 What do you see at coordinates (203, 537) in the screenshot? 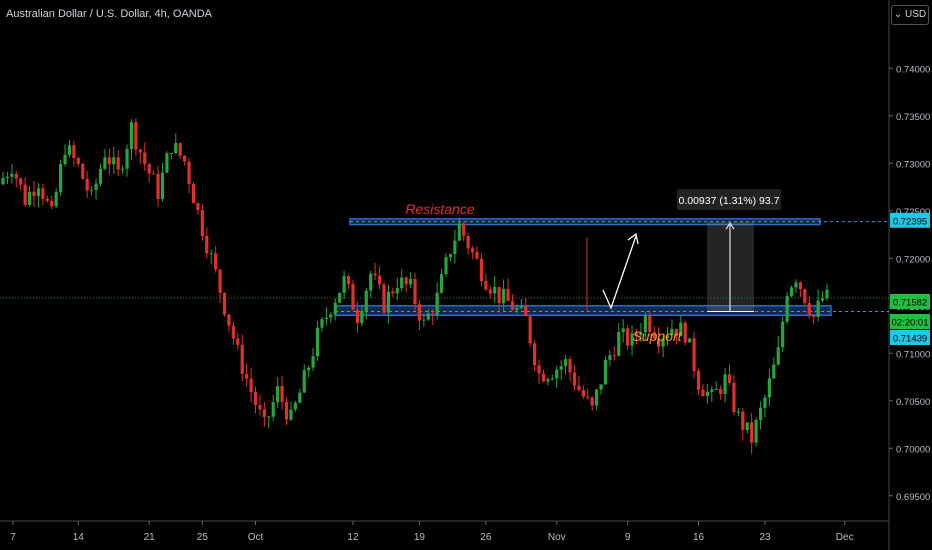
I see `x-tick-label: 25` at bounding box center [203, 537].